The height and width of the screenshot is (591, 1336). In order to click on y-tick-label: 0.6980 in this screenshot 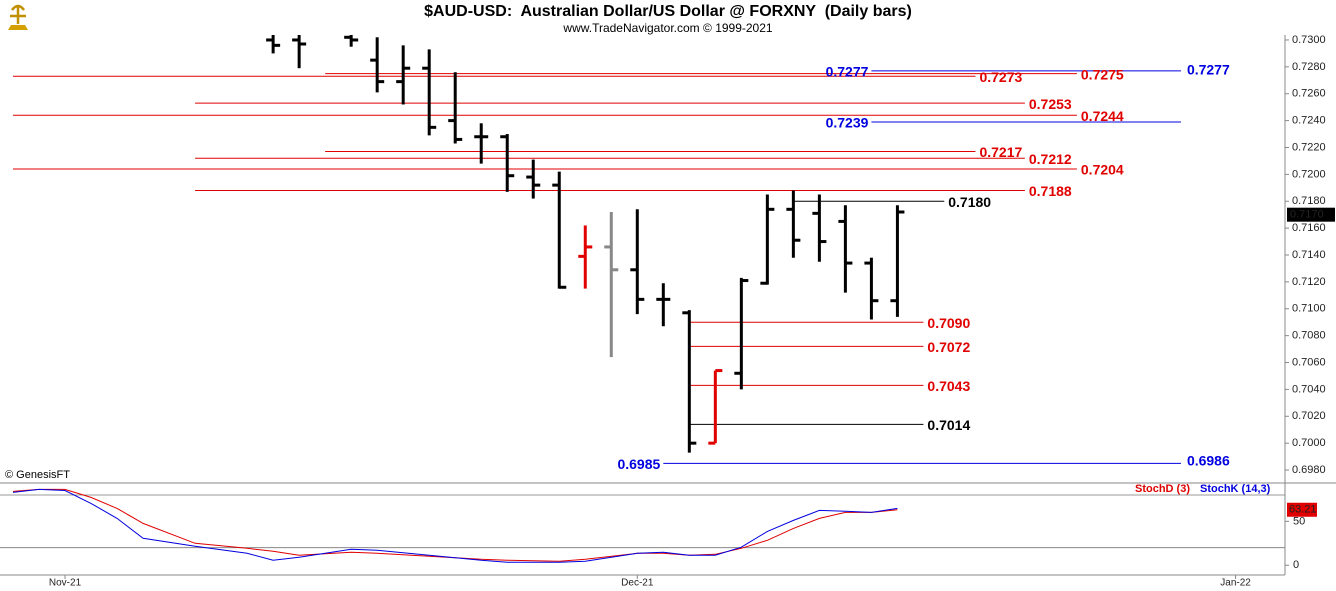, I will do `click(1309, 470)`.